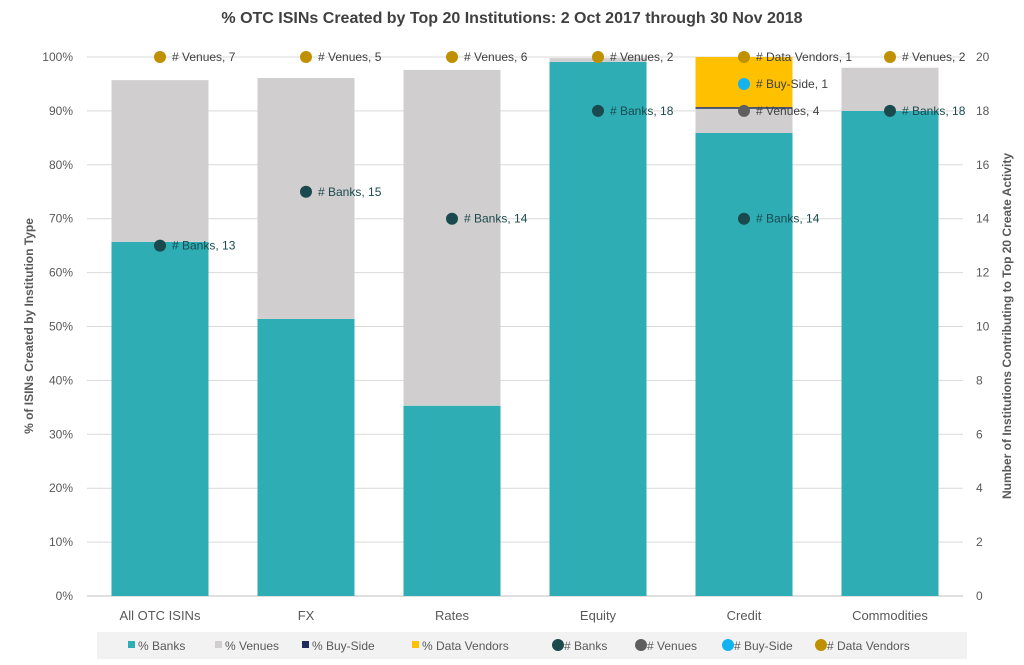 This screenshot has width=1024, height=665. What do you see at coordinates (452, 615) in the screenshot?
I see `x-tick-label: Rates` at bounding box center [452, 615].